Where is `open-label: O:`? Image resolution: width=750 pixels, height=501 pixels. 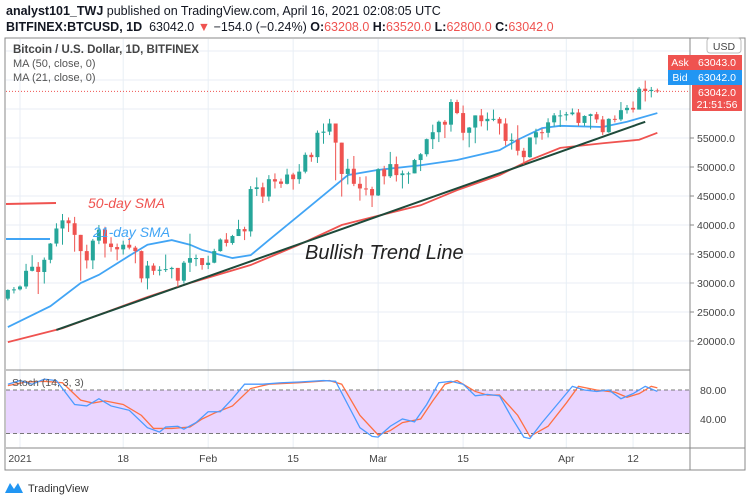
open-label: O: is located at coordinates (317, 27).